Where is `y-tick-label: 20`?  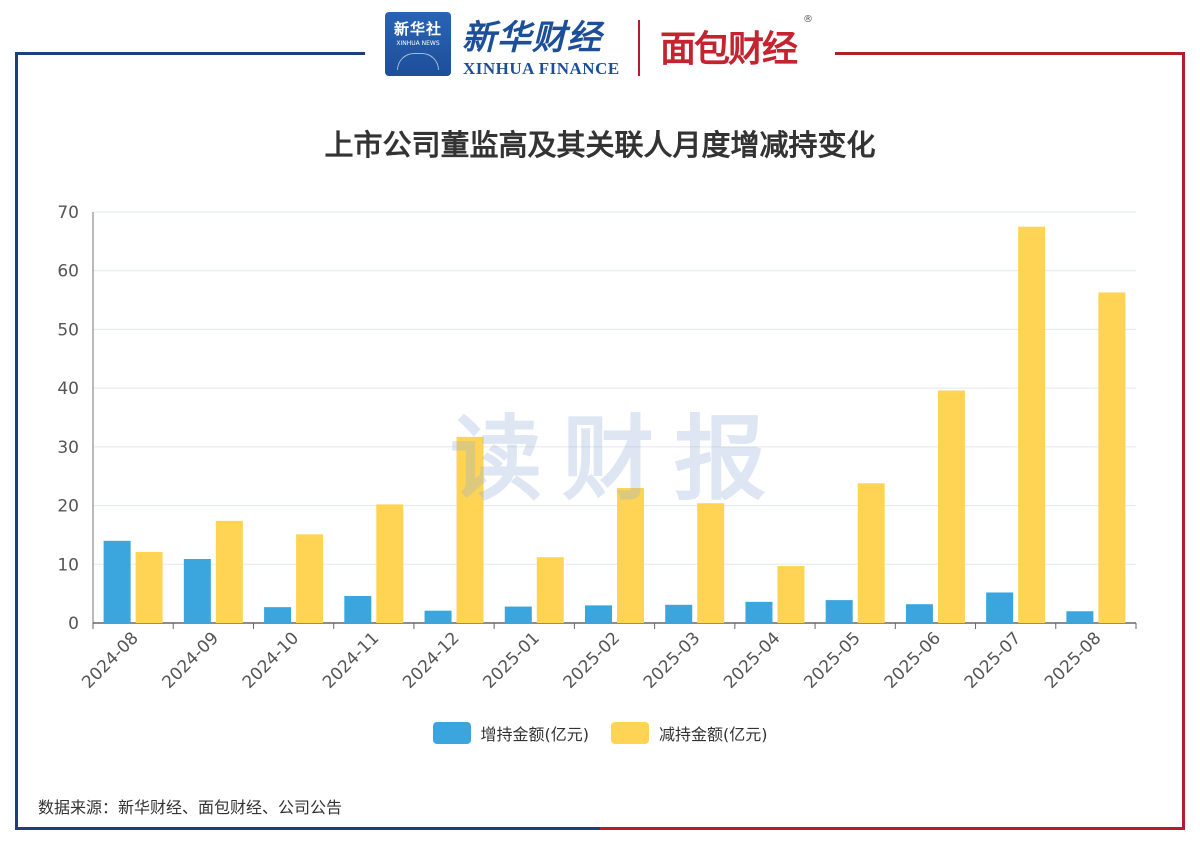
y-tick-label: 20 is located at coordinates (68, 507).